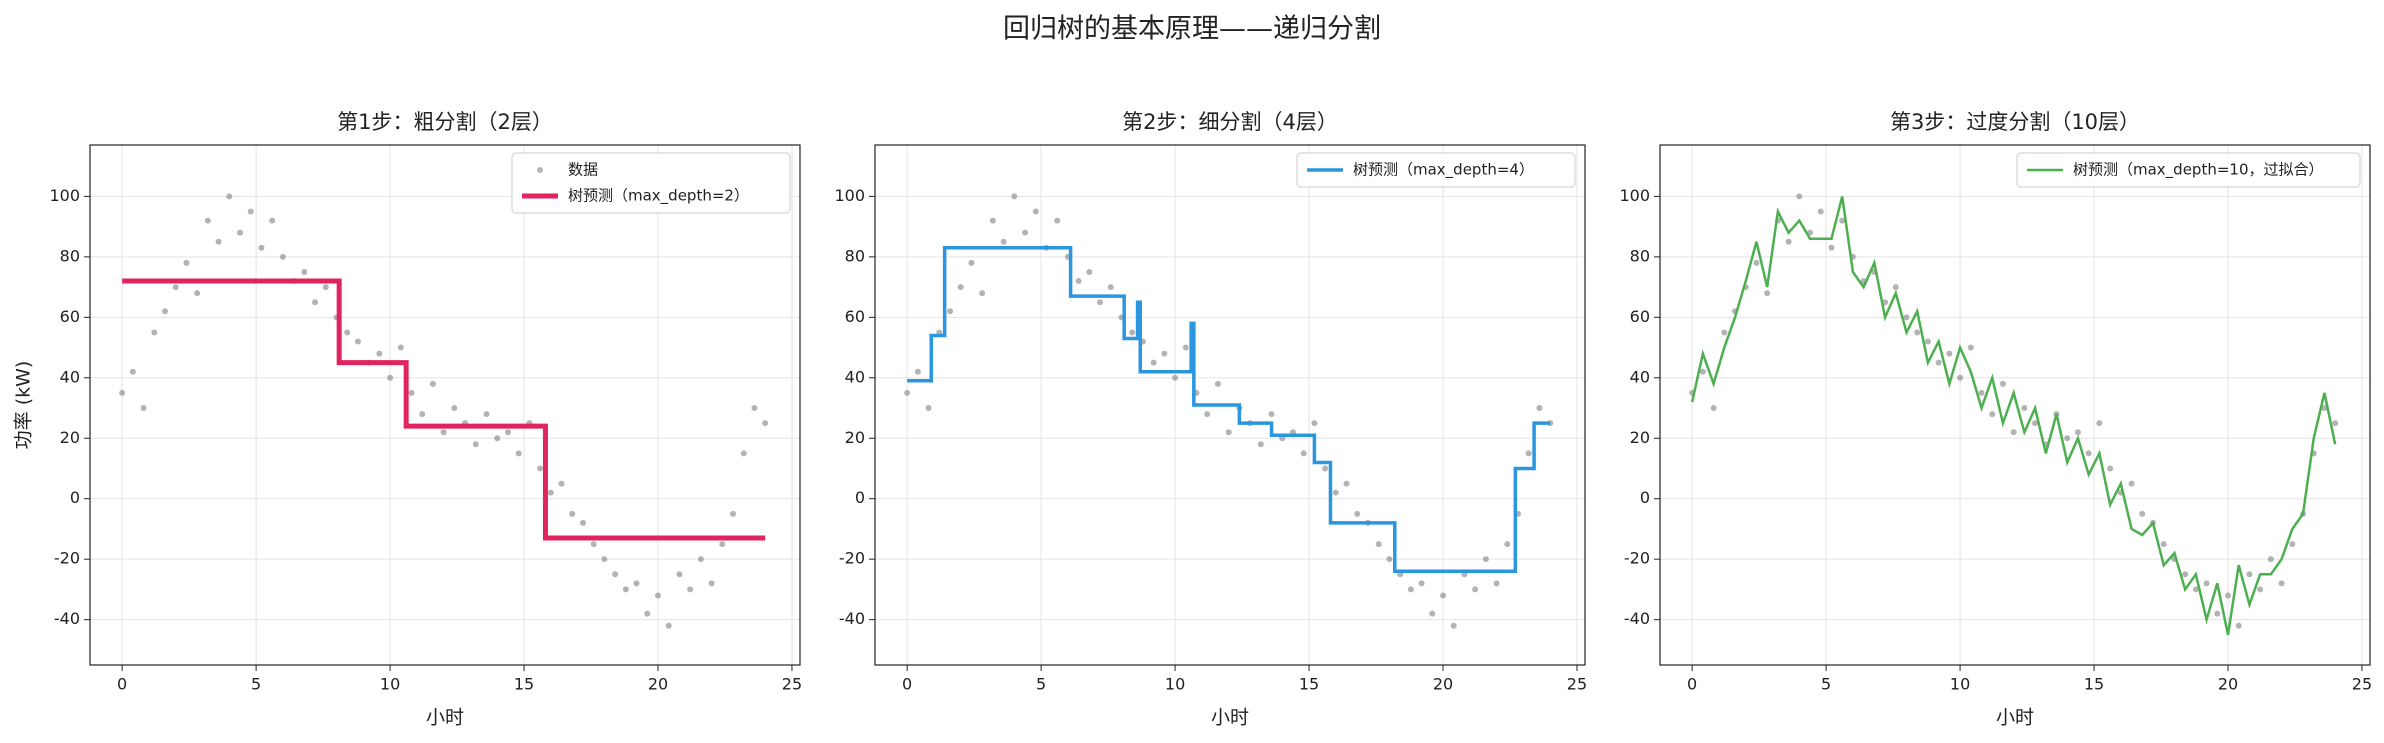 This screenshot has width=2384, height=743. What do you see at coordinates (70, 376) in the screenshot?
I see `y-tick-label: 40` at bounding box center [70, 376].